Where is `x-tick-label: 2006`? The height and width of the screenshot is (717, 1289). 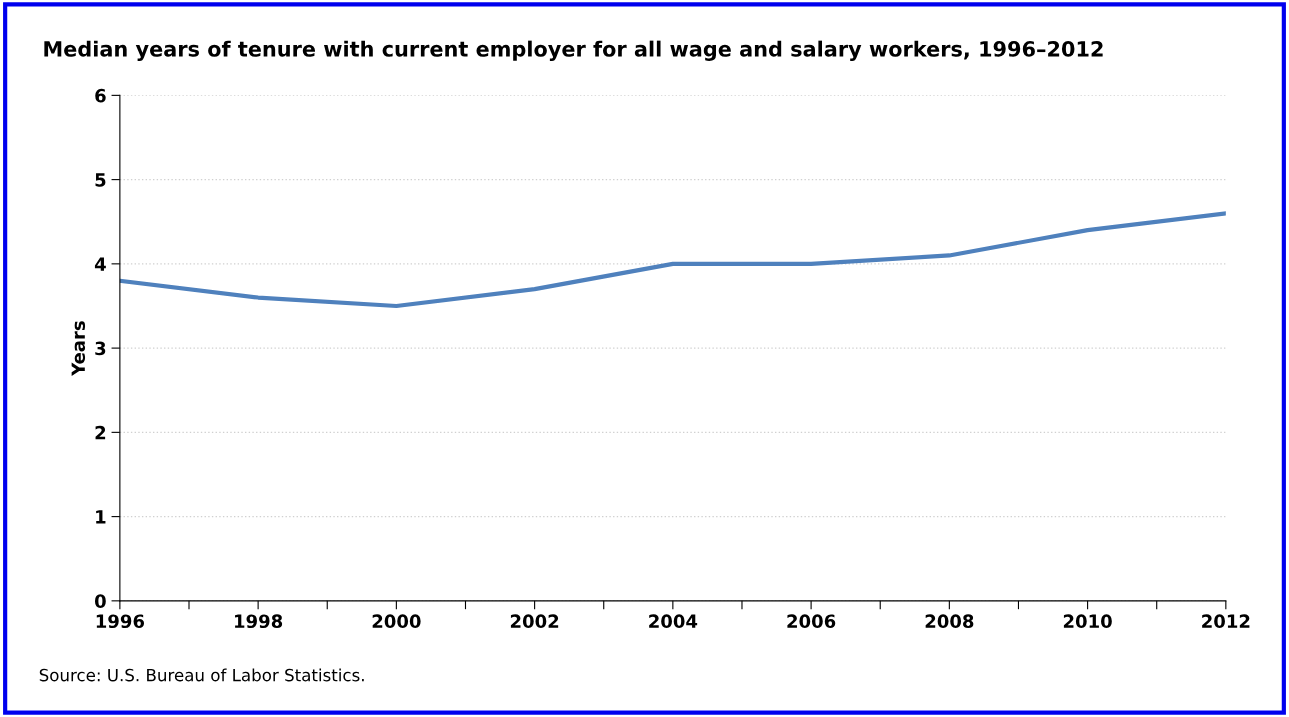
x-tick-label: 2006 is located at coordinates (811, 621).